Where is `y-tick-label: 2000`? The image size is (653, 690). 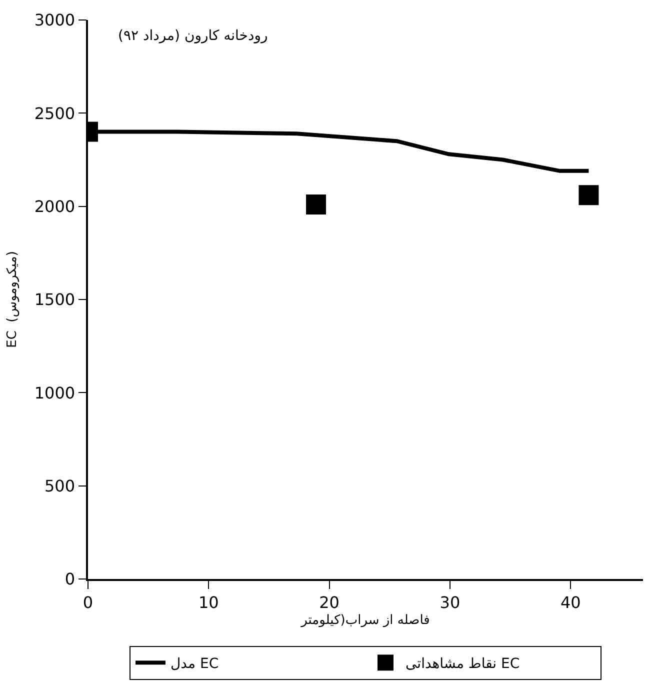 y-tick-label: 2000 is located at coordinates (55, 206).